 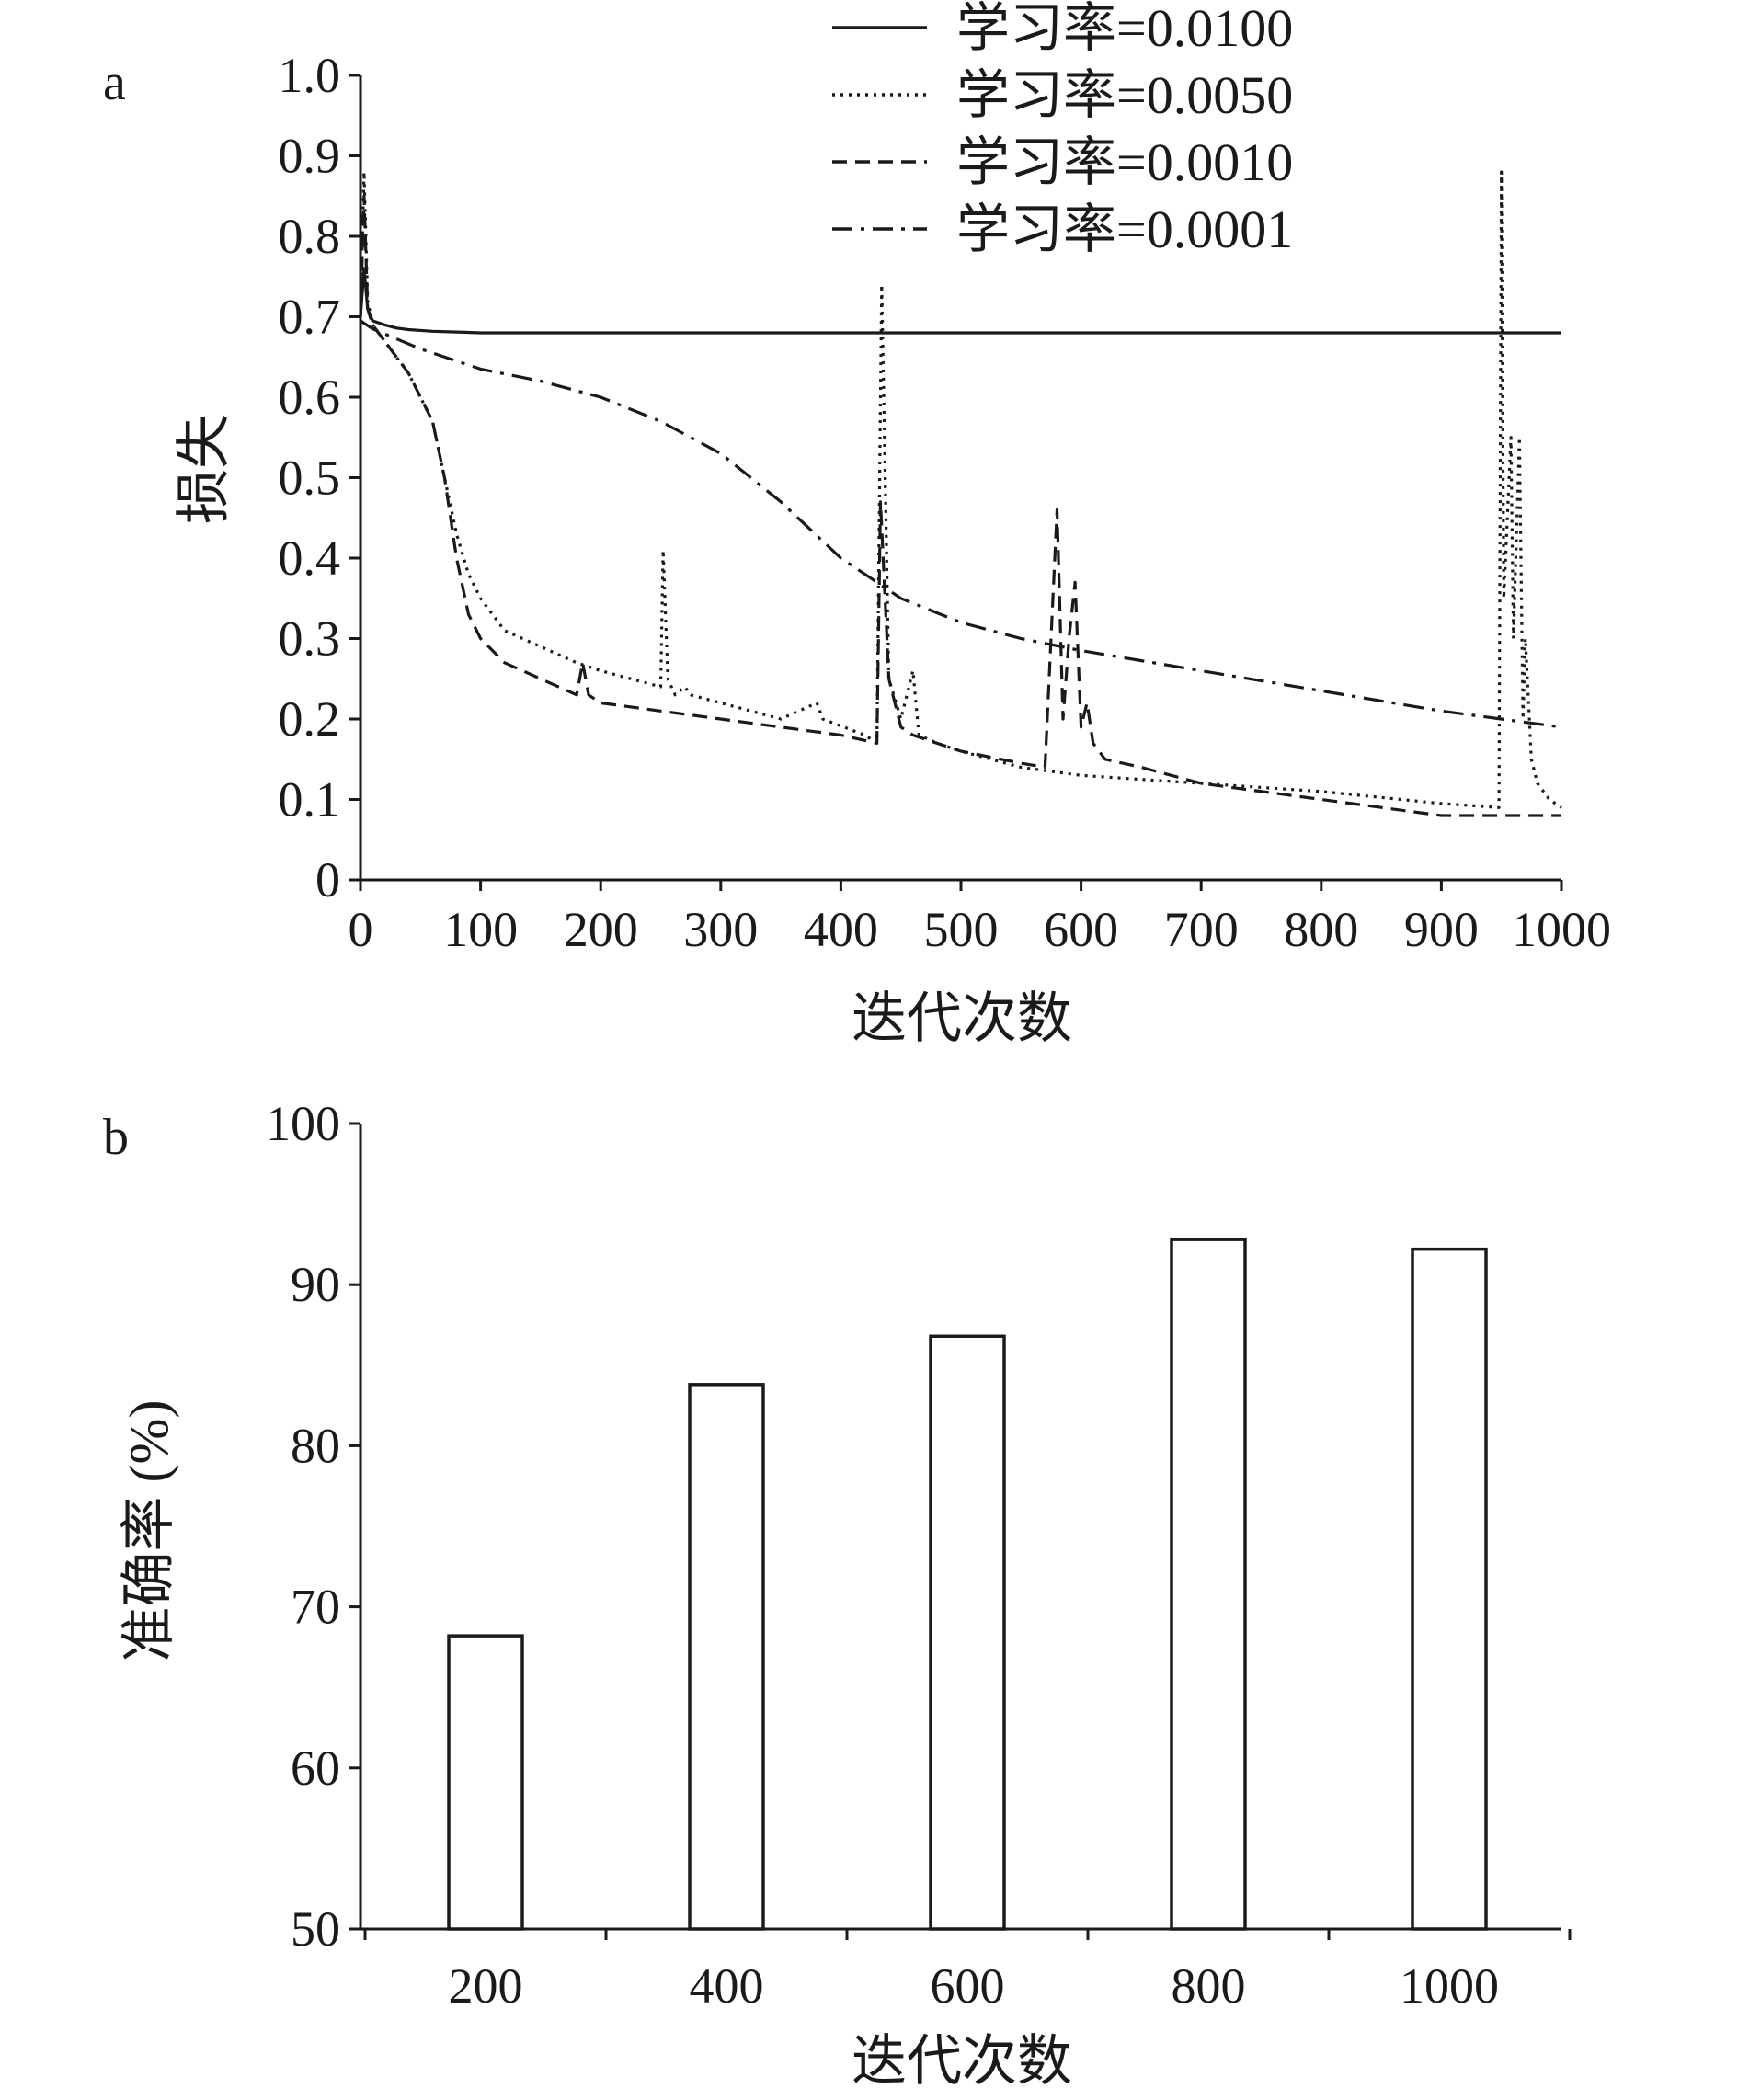 I want to click on y-tick-label: 90, so click(x=316, y=1284).